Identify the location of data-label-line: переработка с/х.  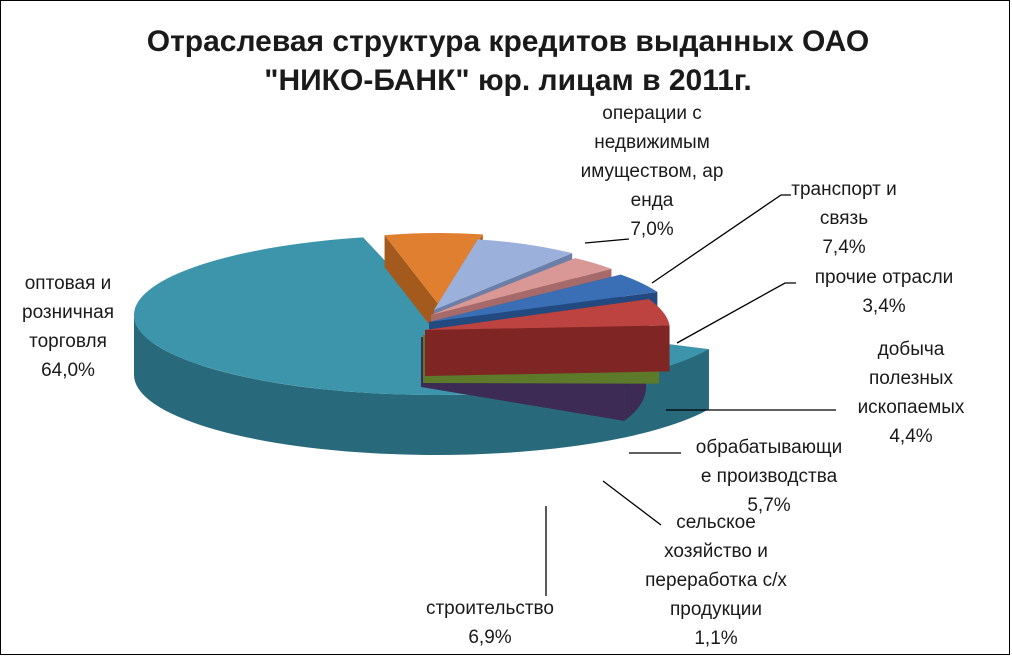
(716, 580).